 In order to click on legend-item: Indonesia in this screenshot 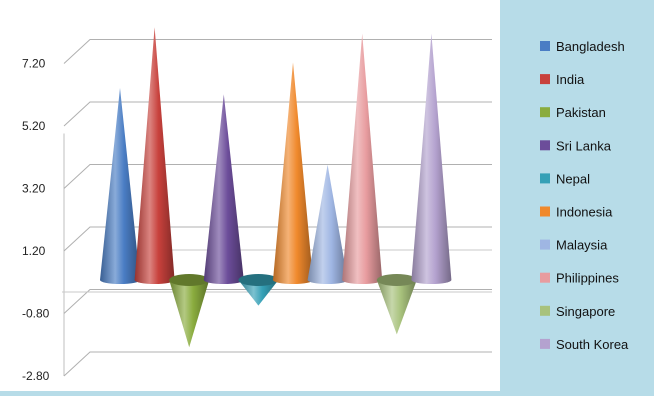, I will do `click(576, 212)`.